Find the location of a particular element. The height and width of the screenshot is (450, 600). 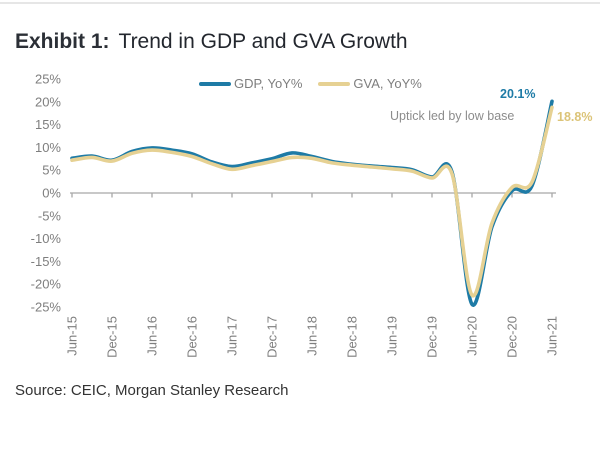

x-tick-label: Jun-17 is located at coordinates (232, 336).